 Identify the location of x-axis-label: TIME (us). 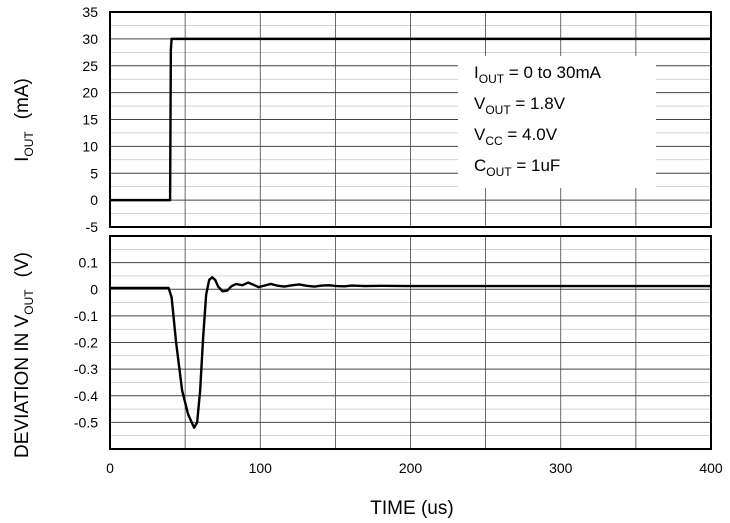
(411, 508).